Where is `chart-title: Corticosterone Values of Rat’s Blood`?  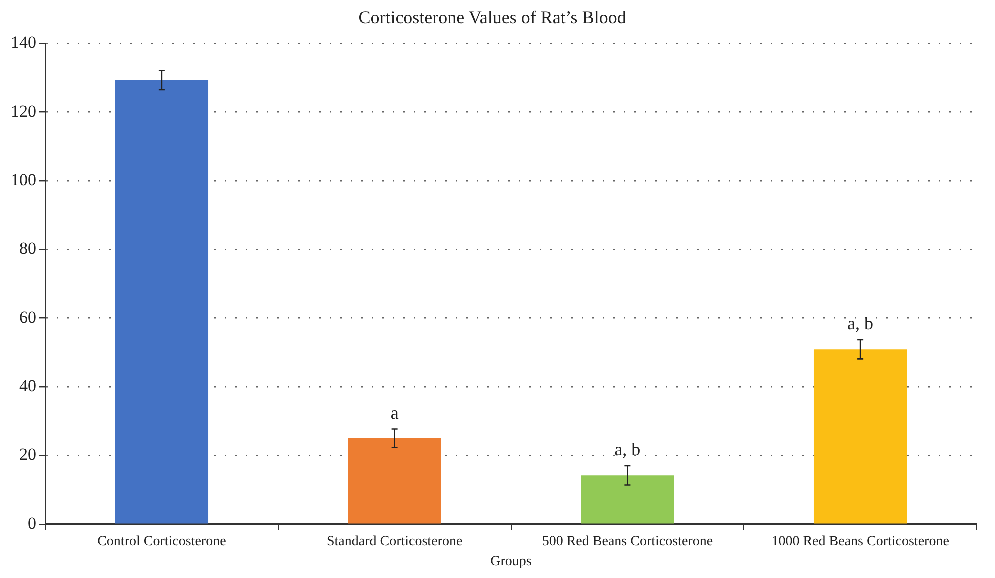
chart-title: Corticosterone Values of Rat’s Blood is located at coordinates (492, 18).